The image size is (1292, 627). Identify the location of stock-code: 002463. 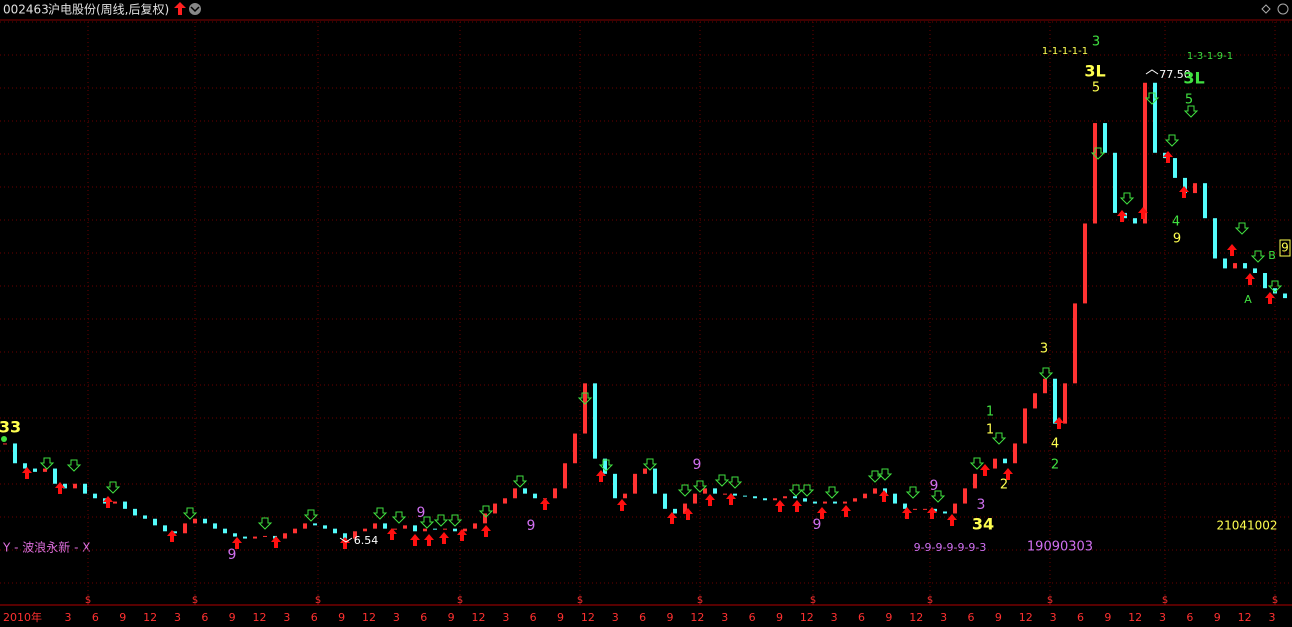
(26, 10).